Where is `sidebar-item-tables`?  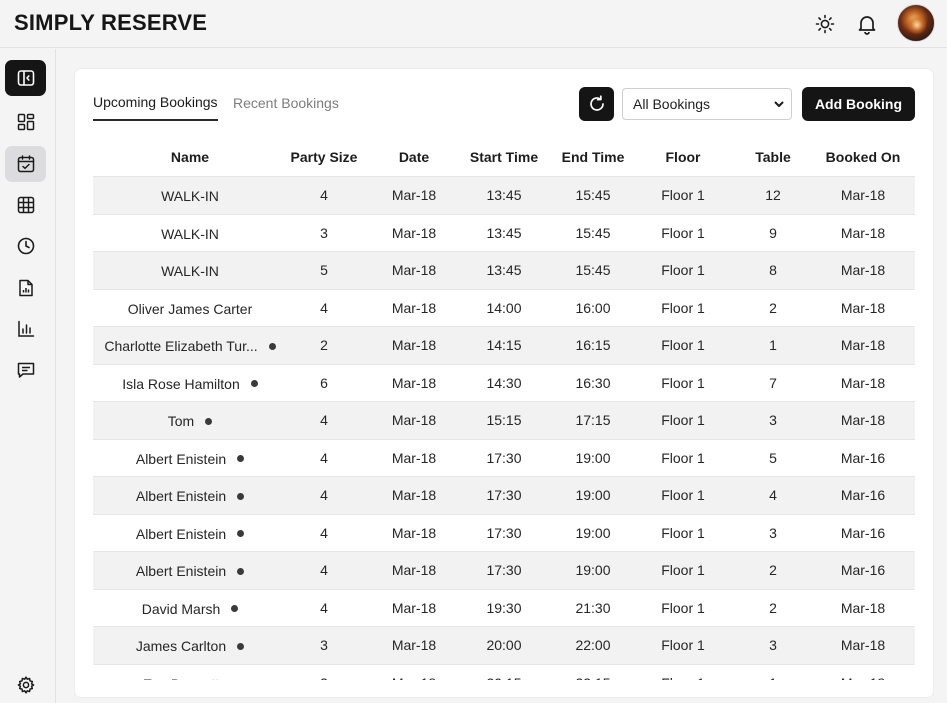
sidebar-item-tables is located at coordinates (25, 205).